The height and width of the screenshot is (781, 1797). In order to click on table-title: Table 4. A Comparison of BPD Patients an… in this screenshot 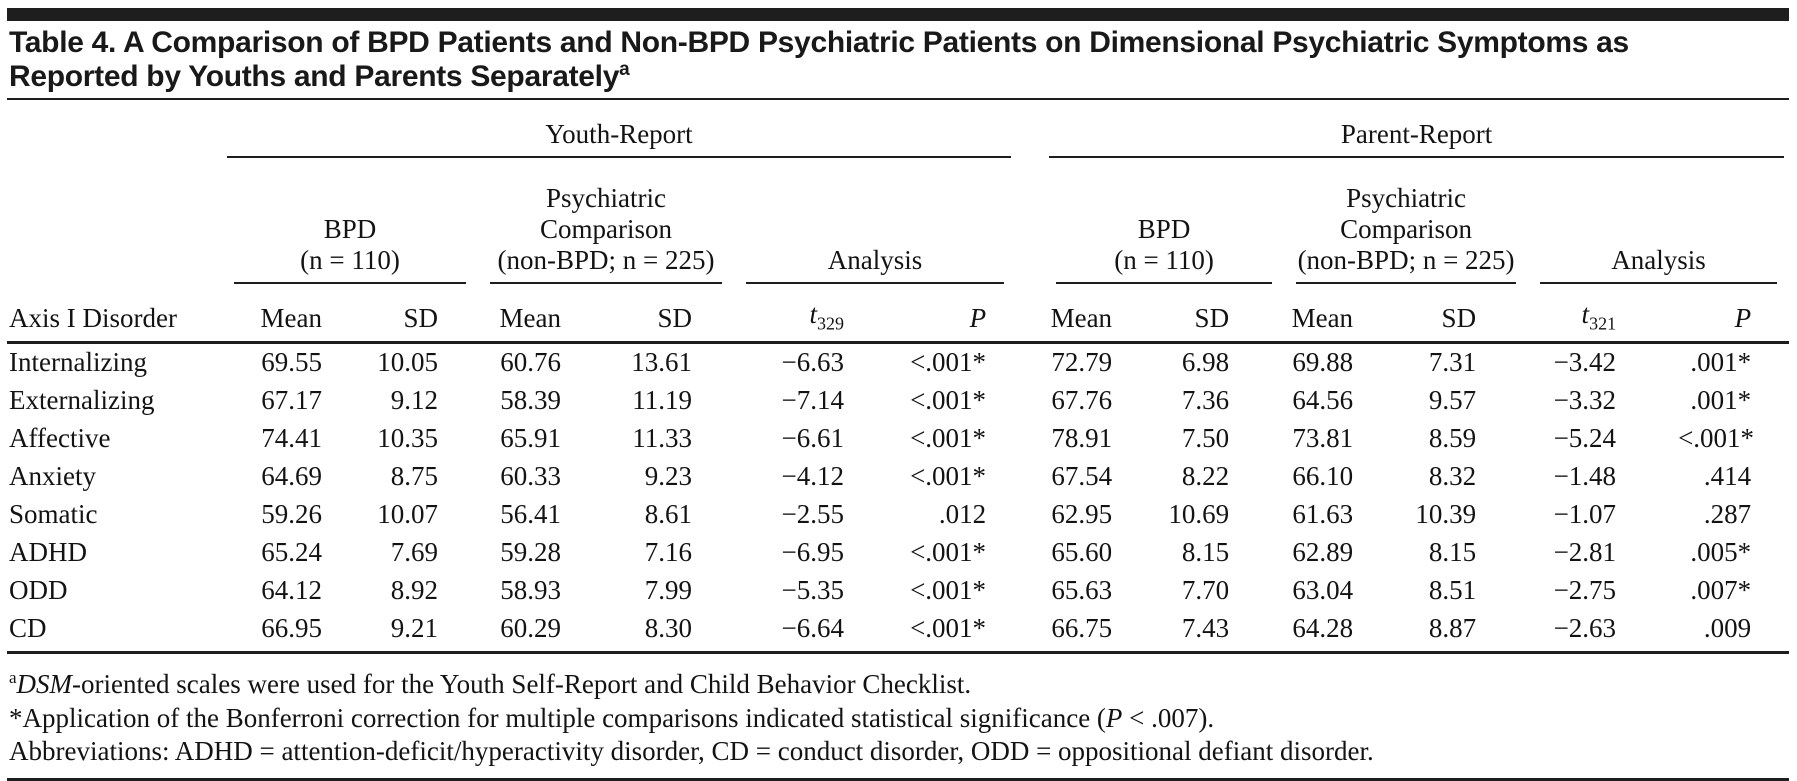, I will do `click(836, 60)`.